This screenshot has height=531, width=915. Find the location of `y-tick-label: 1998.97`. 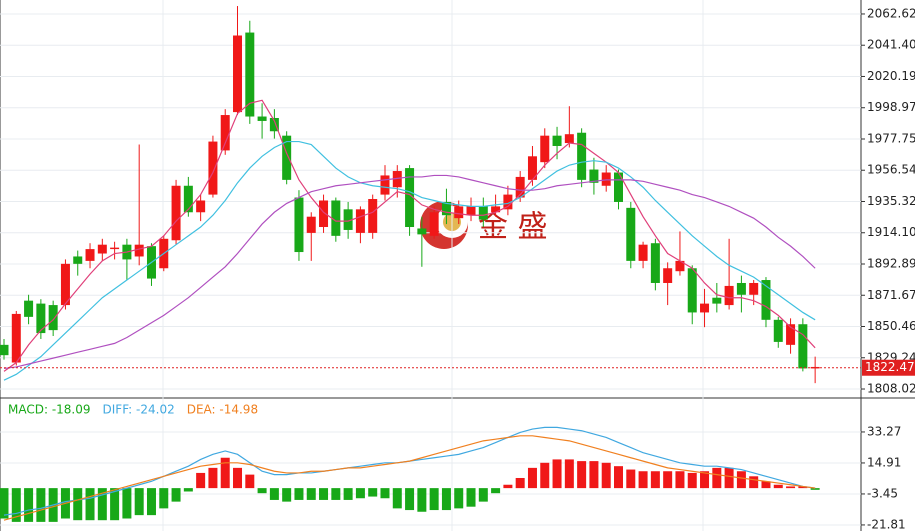

y-tick-label: 1998.97 is located at coordinates (891, 107).